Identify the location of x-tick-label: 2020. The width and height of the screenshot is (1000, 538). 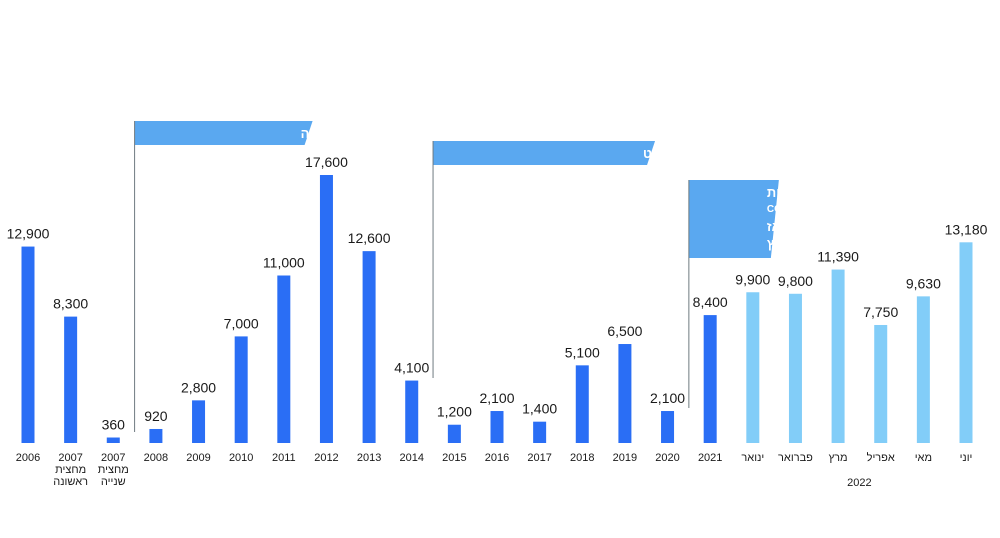
(667, 458).